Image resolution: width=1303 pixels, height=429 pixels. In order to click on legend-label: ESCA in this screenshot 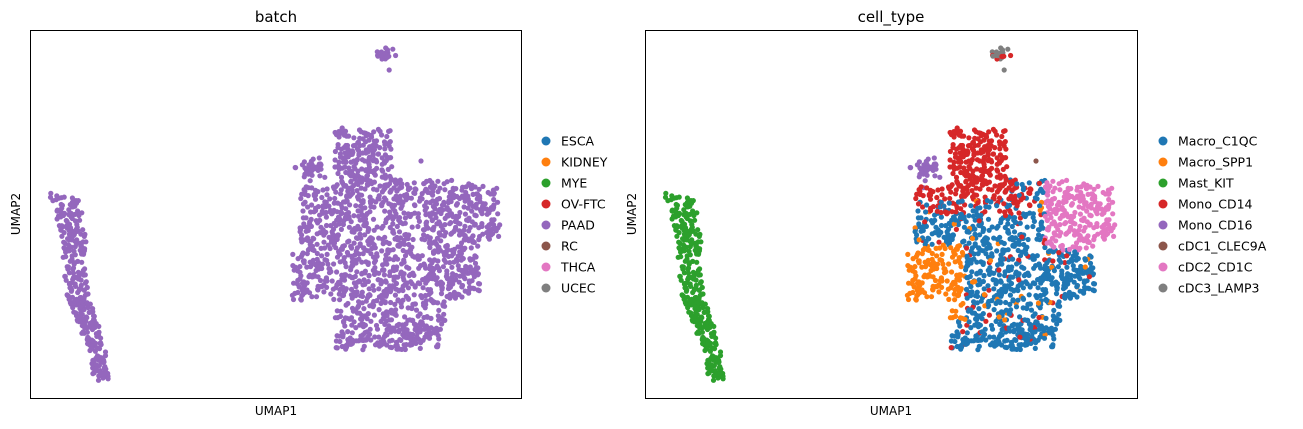, I will do `click(578, 141)`.